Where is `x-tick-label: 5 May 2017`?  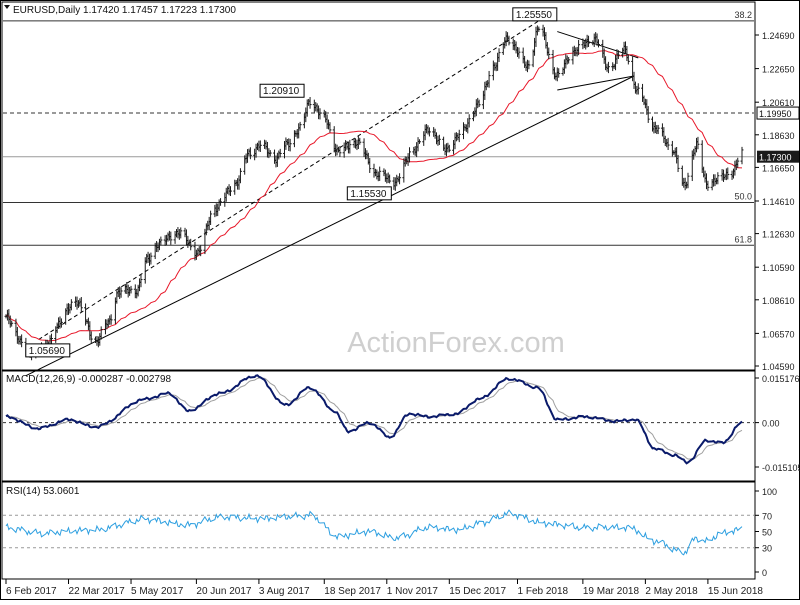 x-tick-label: 5 May 2017 is located at coordinates (157, 591).